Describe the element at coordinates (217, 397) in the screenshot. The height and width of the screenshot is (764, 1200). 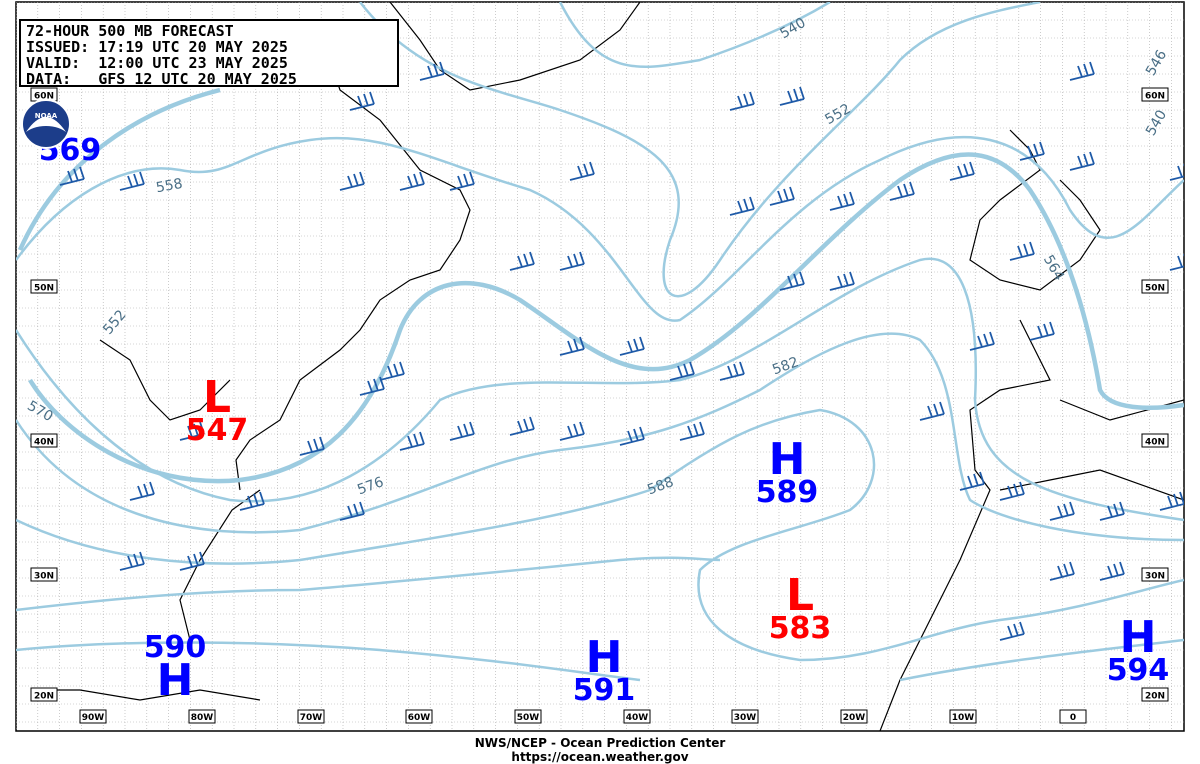
I see `center-letter: L` at that location.